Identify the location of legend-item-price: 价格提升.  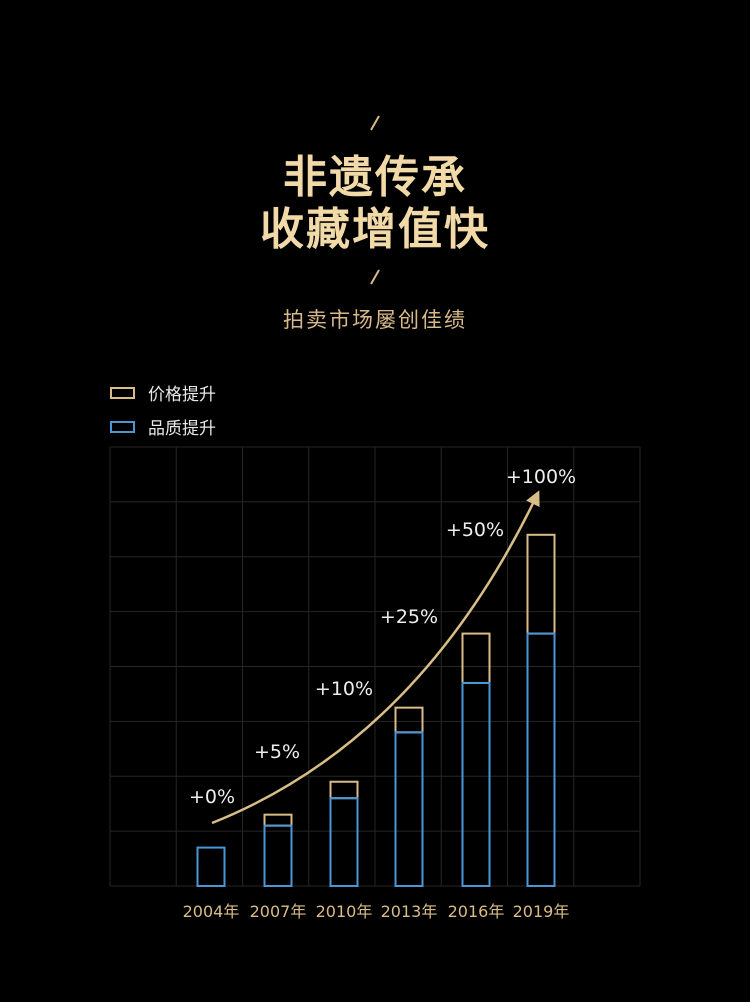
(163, 392).